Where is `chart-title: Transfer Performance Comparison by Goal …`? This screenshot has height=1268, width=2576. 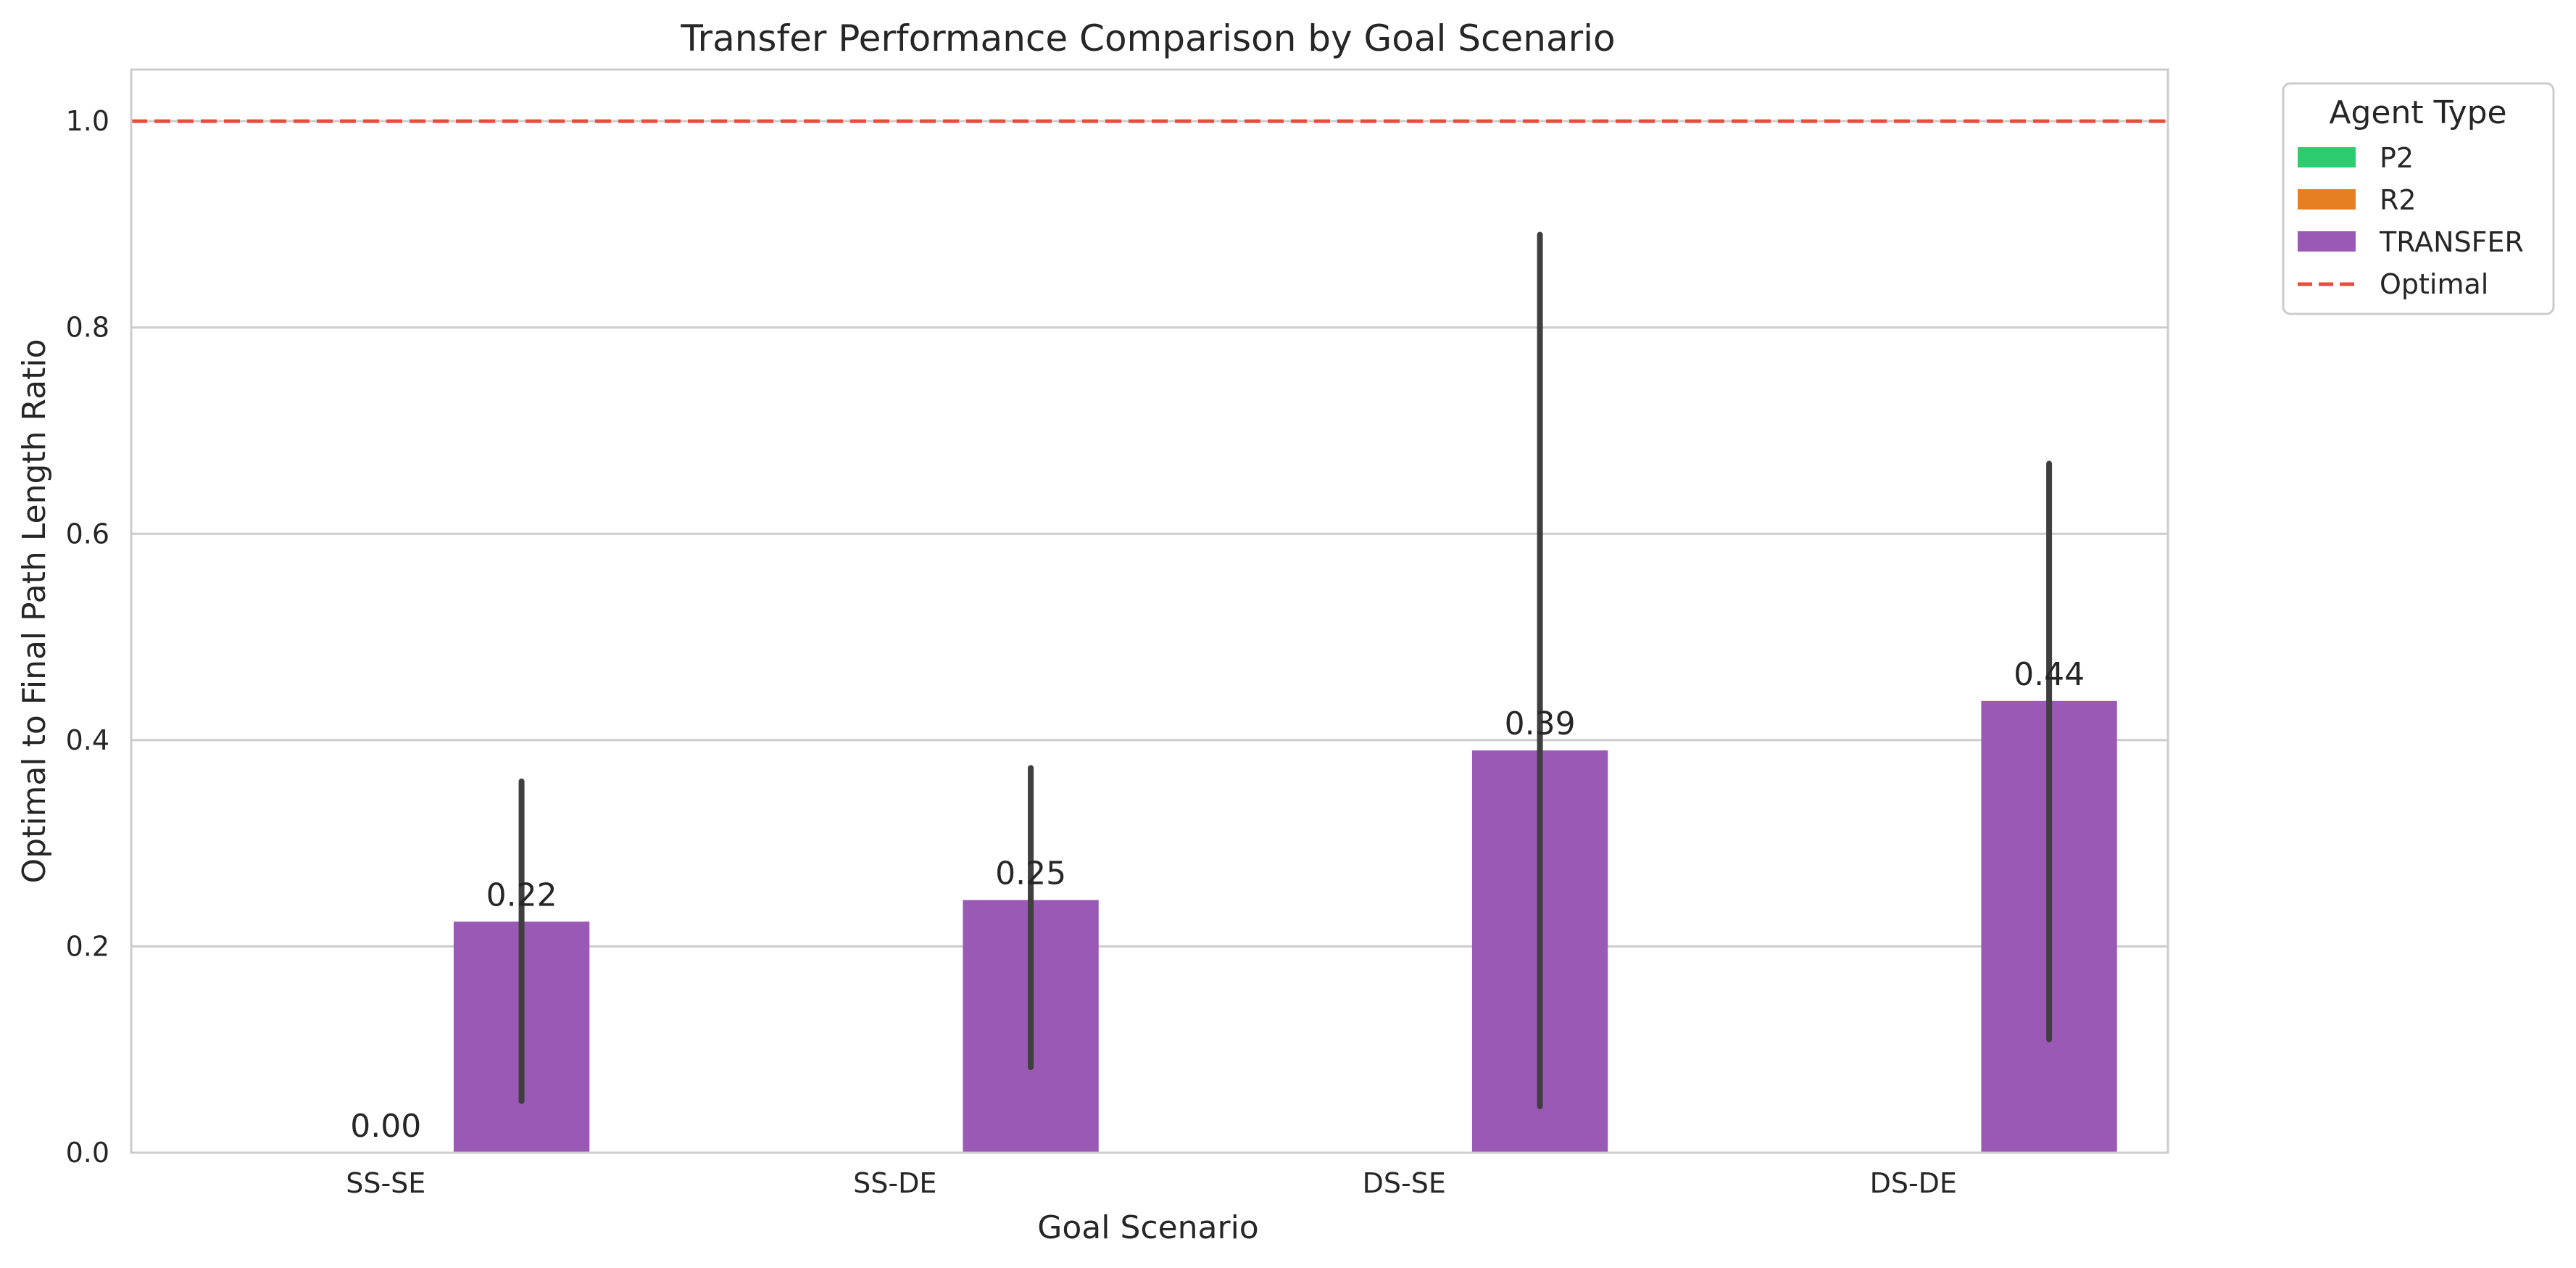
chart-title: Transfer Performance Comparison by Goal … is located at coordinates (1147, 38).